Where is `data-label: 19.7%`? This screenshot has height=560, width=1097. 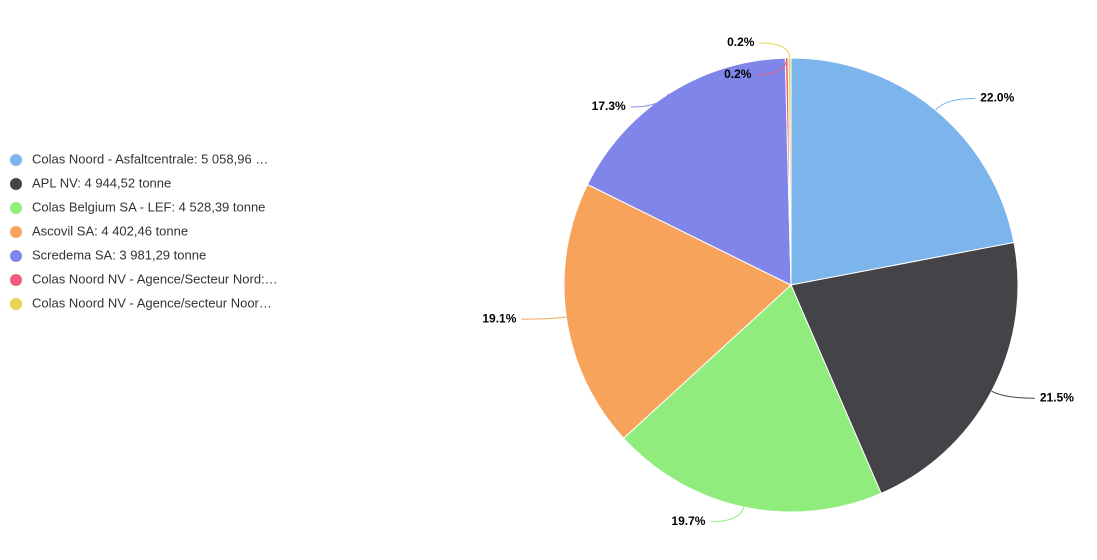 data-label: 19.7% is located at coordinates (688, 521).